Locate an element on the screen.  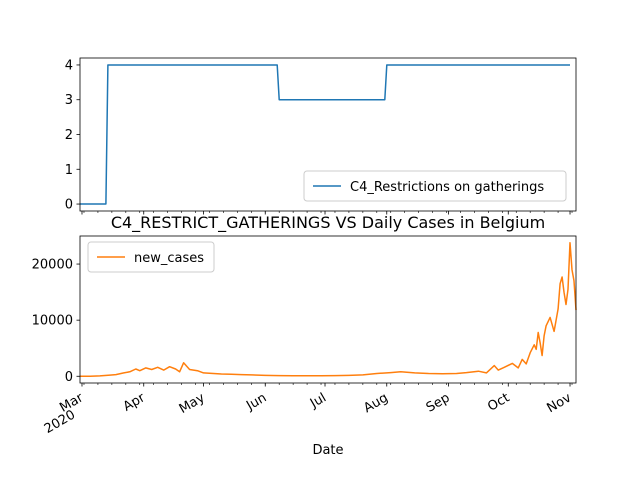
y-tick-label: 2 is located at coordinates (69, 135).